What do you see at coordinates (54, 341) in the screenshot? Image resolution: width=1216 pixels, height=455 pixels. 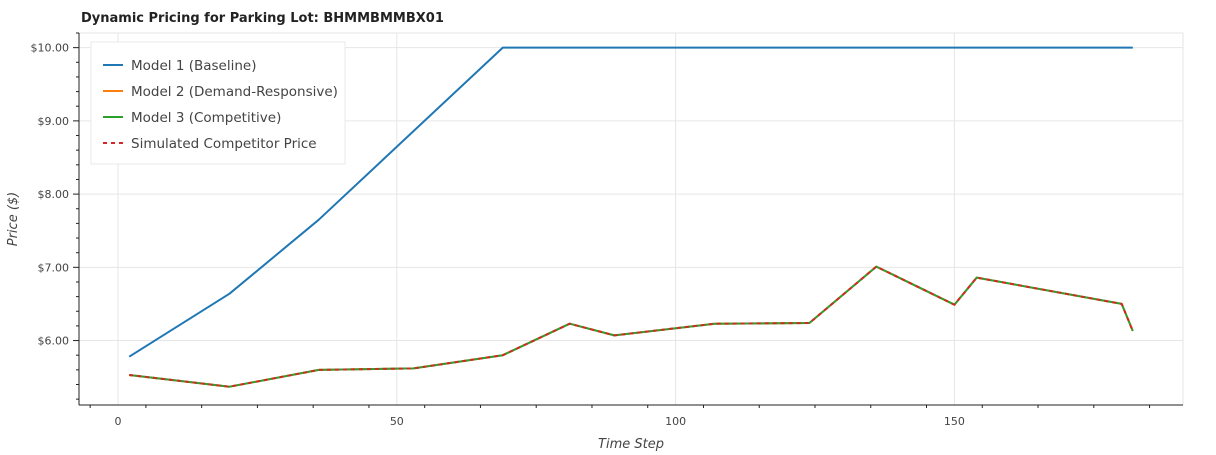 I see `y-tick-label: $6.00` at bounding box center [54, 341].